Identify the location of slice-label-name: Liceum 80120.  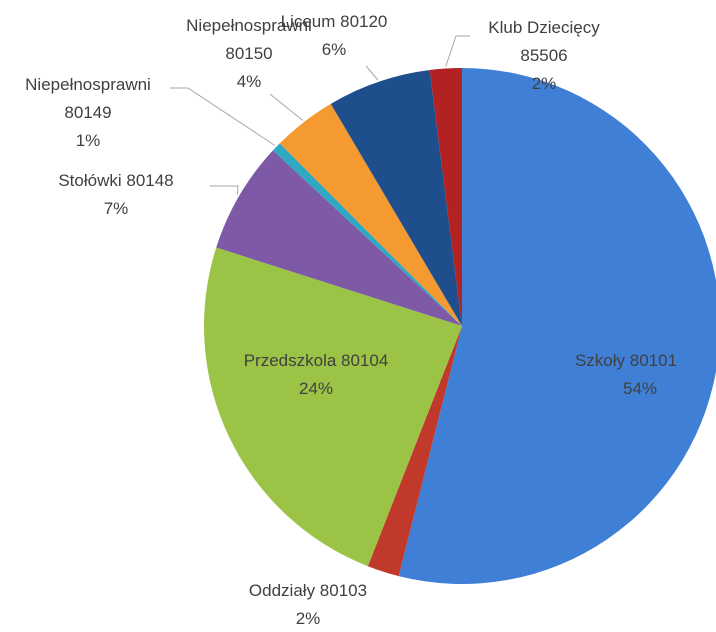
(334, 21).